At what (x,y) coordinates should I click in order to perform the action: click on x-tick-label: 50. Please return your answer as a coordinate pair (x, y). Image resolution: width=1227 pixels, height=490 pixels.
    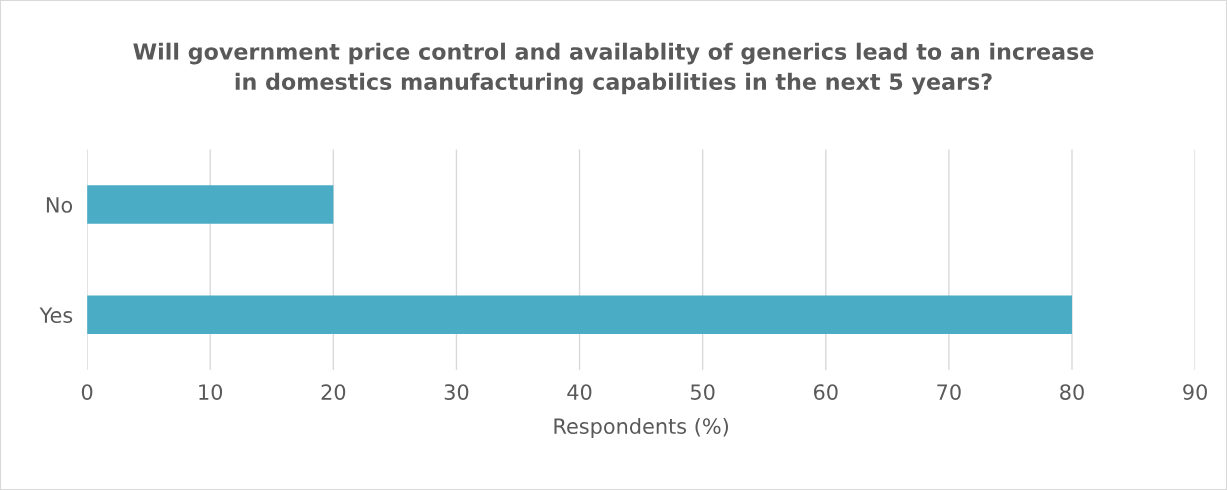
    Looking at the image, I should click on (703, 392).